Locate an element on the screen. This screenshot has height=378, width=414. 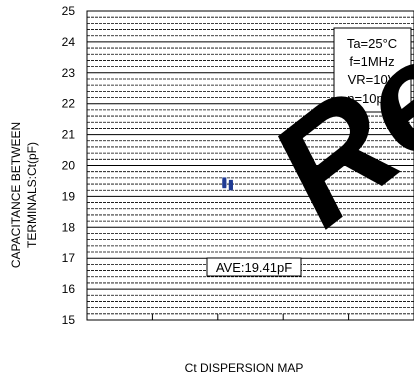
conditions-box: Ta=25°C f=1MHz VR=10V n=10pcs is located at coordinates (372, 70).